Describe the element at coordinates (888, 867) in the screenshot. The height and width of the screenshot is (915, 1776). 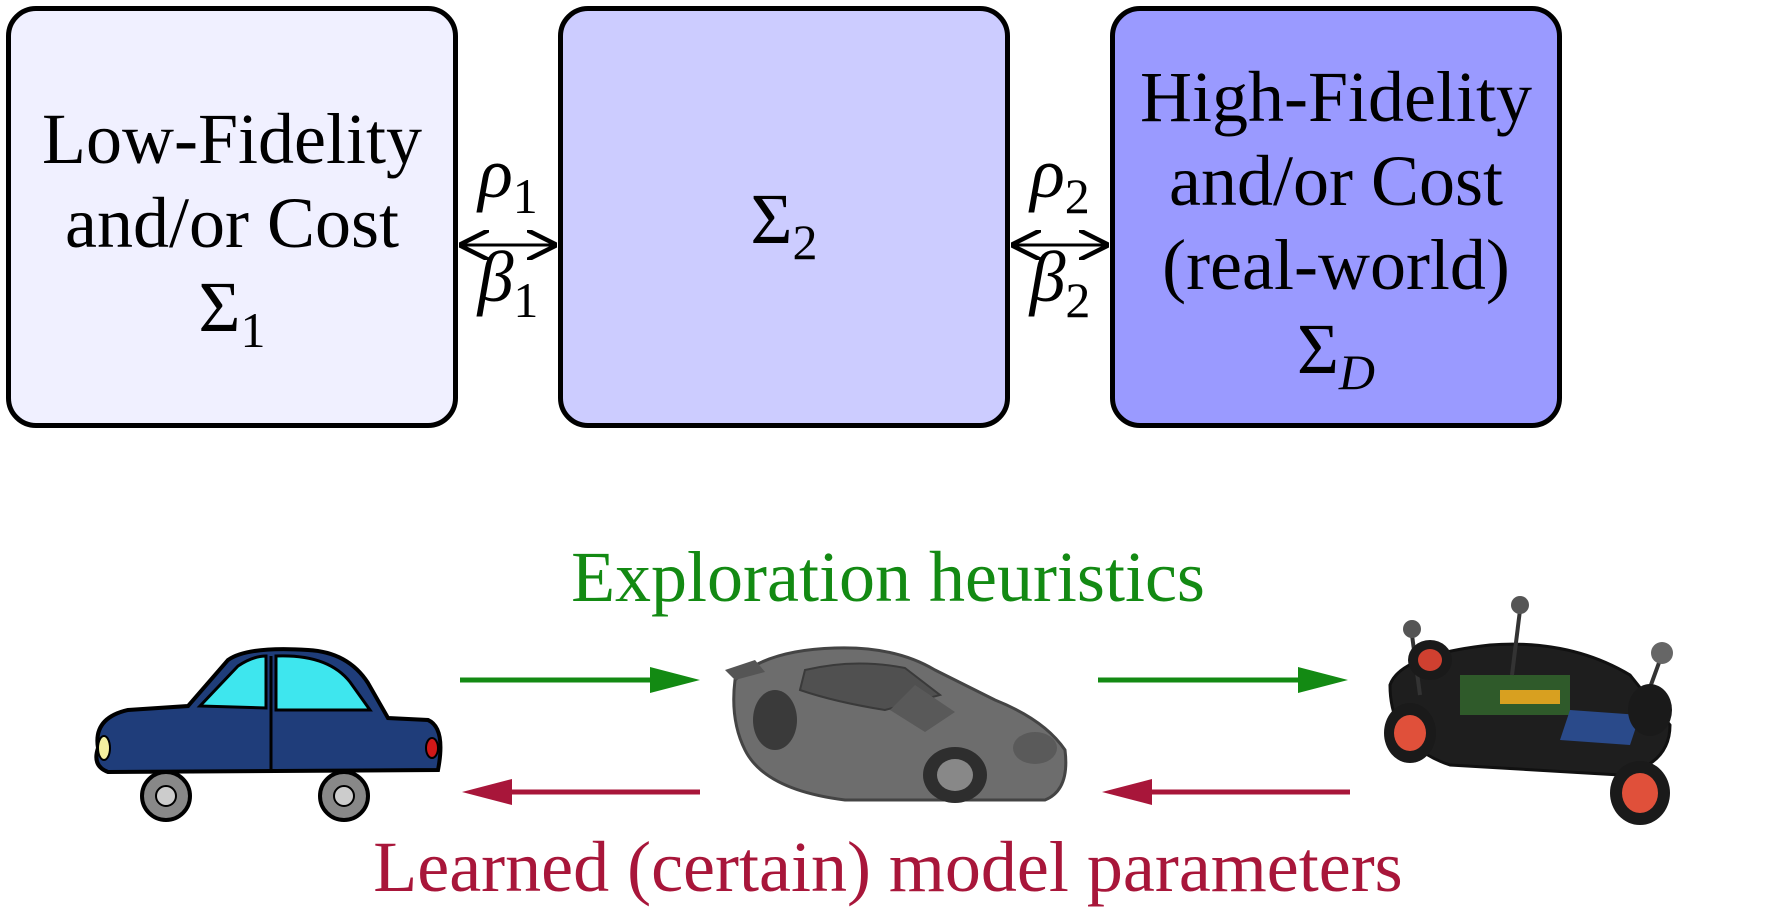
I see `learned-parameters-label: Learned (certain) model parameters` at that location.